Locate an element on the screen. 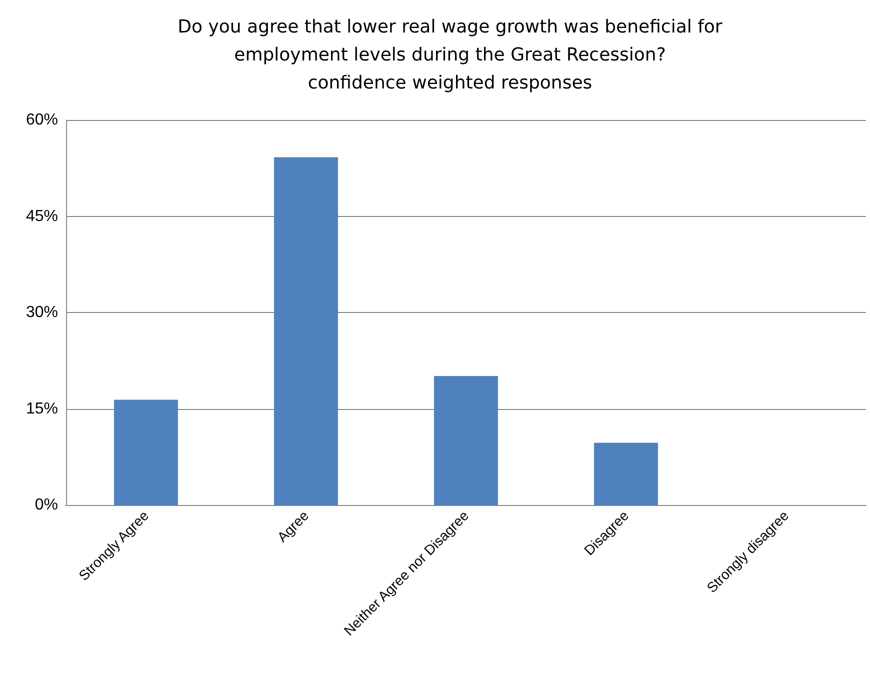  y-tick-label: 15% is located at coordinates (42, 409).